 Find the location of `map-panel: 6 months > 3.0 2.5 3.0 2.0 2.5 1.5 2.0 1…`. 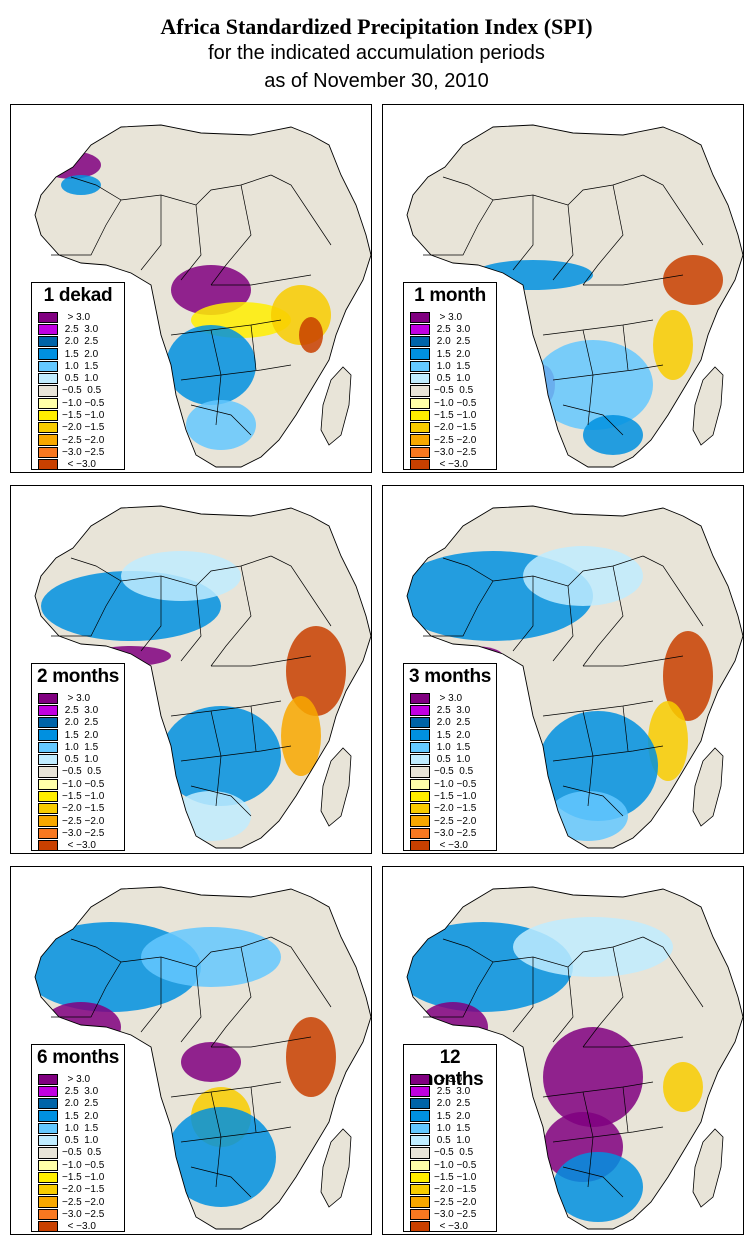

map-panel: 6 months > 3.0 2.5 3.0 2.0 2.5 1.5 2.0 1… is located at coordinates (191, 1050).